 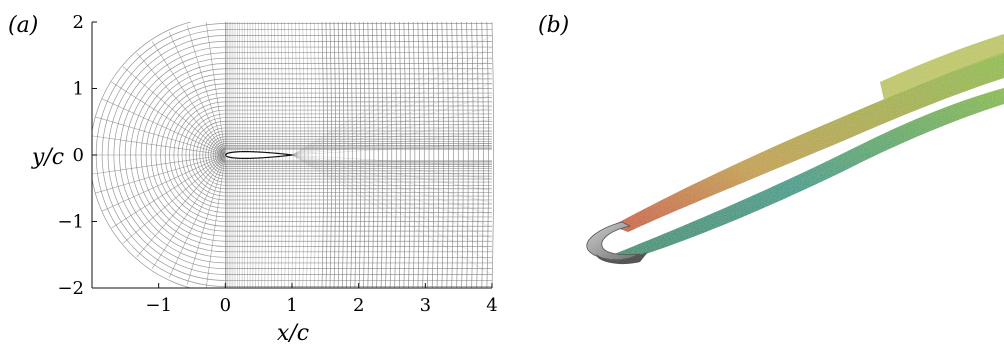 I want to click on x-tick-label: −1, so click(x=158, y=305).